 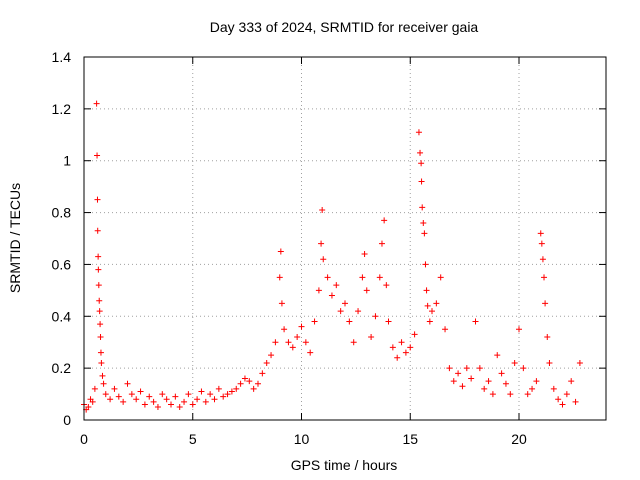 I want to click on y-tick-label: 0.2, so click(x=62, y=368).